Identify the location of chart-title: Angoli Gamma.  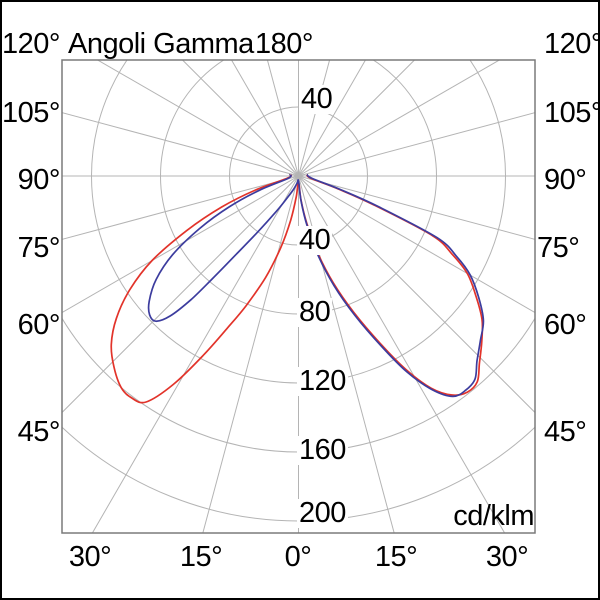
(161, 44).